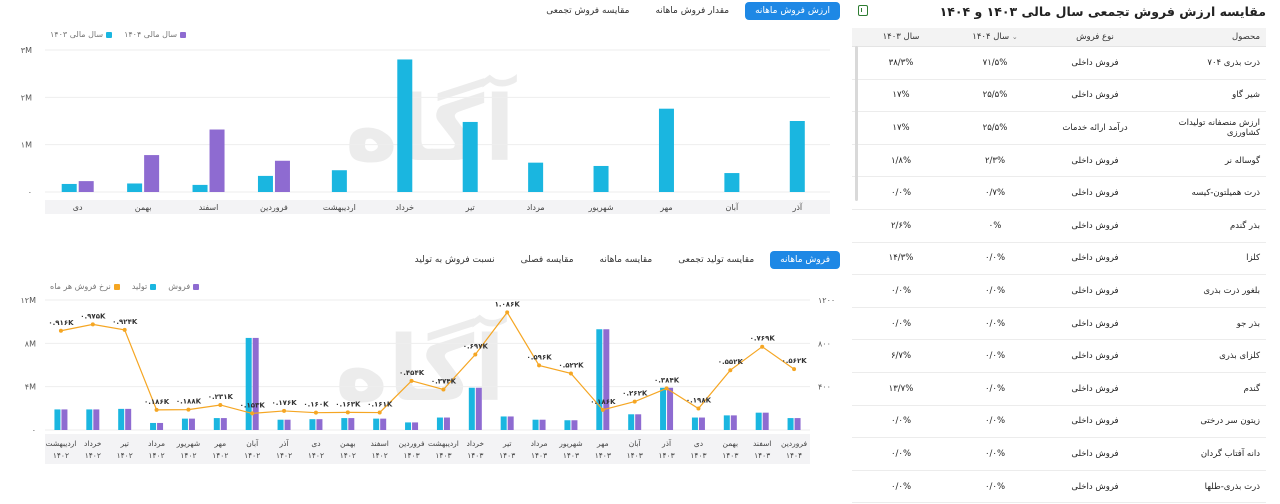 Image resolution: width=1280 pixels, height=504 pixels. What do you see at coordinates (155, 34) in the screenshot?
I see `legend-item-1404: سال مالی ۱۴۰۴` at bounding box center [155, 34].